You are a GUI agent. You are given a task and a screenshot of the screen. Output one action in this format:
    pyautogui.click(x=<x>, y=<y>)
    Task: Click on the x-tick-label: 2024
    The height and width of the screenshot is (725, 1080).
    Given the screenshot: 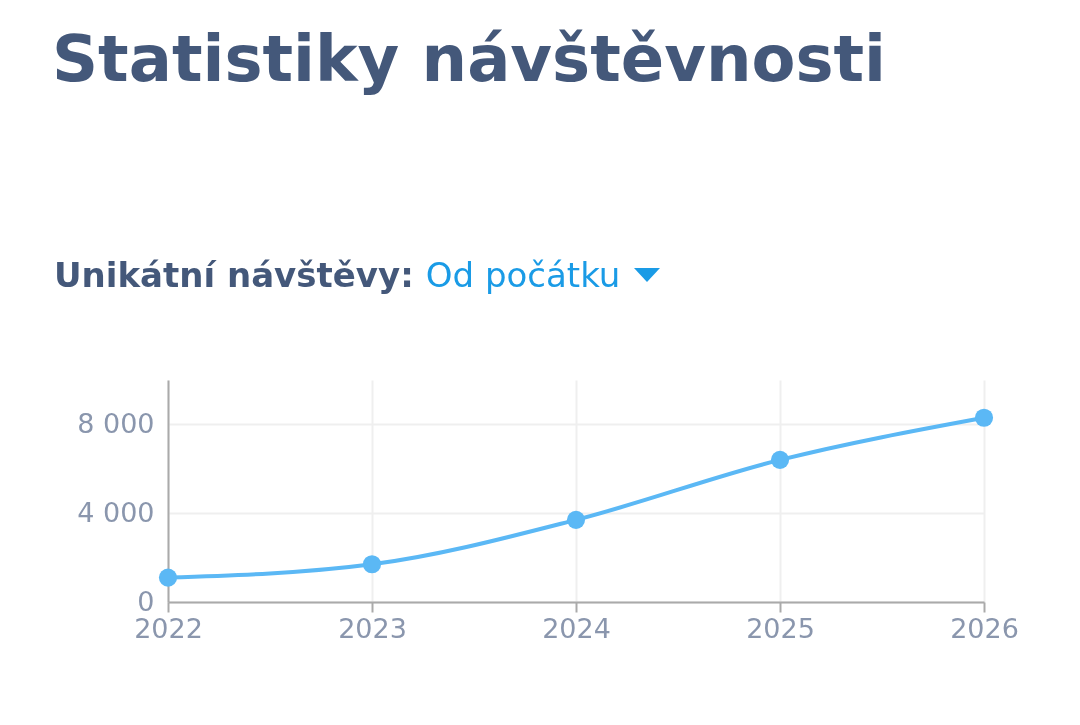 What is the action you would take?
    pyautogui.click(x=576, y=628)
    